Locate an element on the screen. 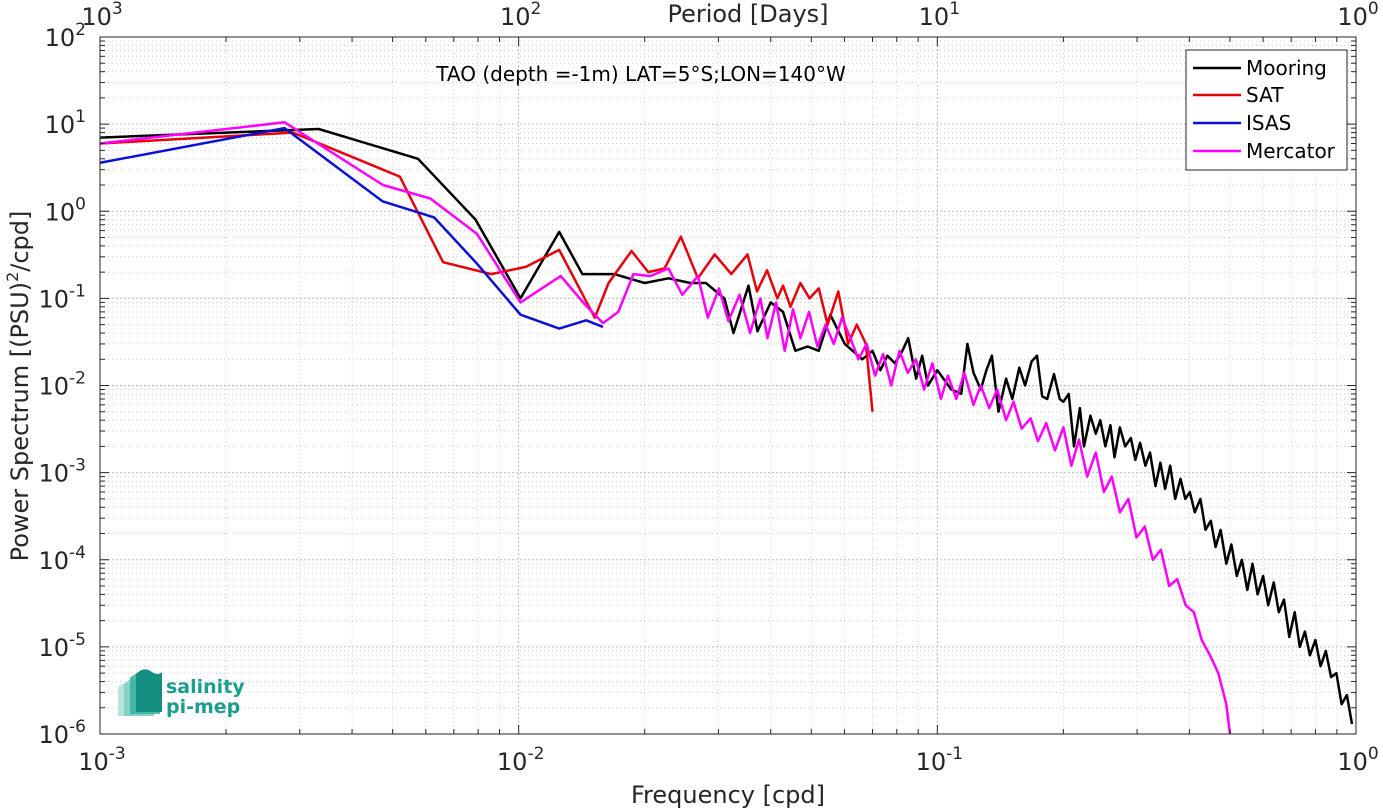 The height and width of the screenshot is (809, 1383). x-tick-label: 10⁻² is located at coordinates (521, 760).